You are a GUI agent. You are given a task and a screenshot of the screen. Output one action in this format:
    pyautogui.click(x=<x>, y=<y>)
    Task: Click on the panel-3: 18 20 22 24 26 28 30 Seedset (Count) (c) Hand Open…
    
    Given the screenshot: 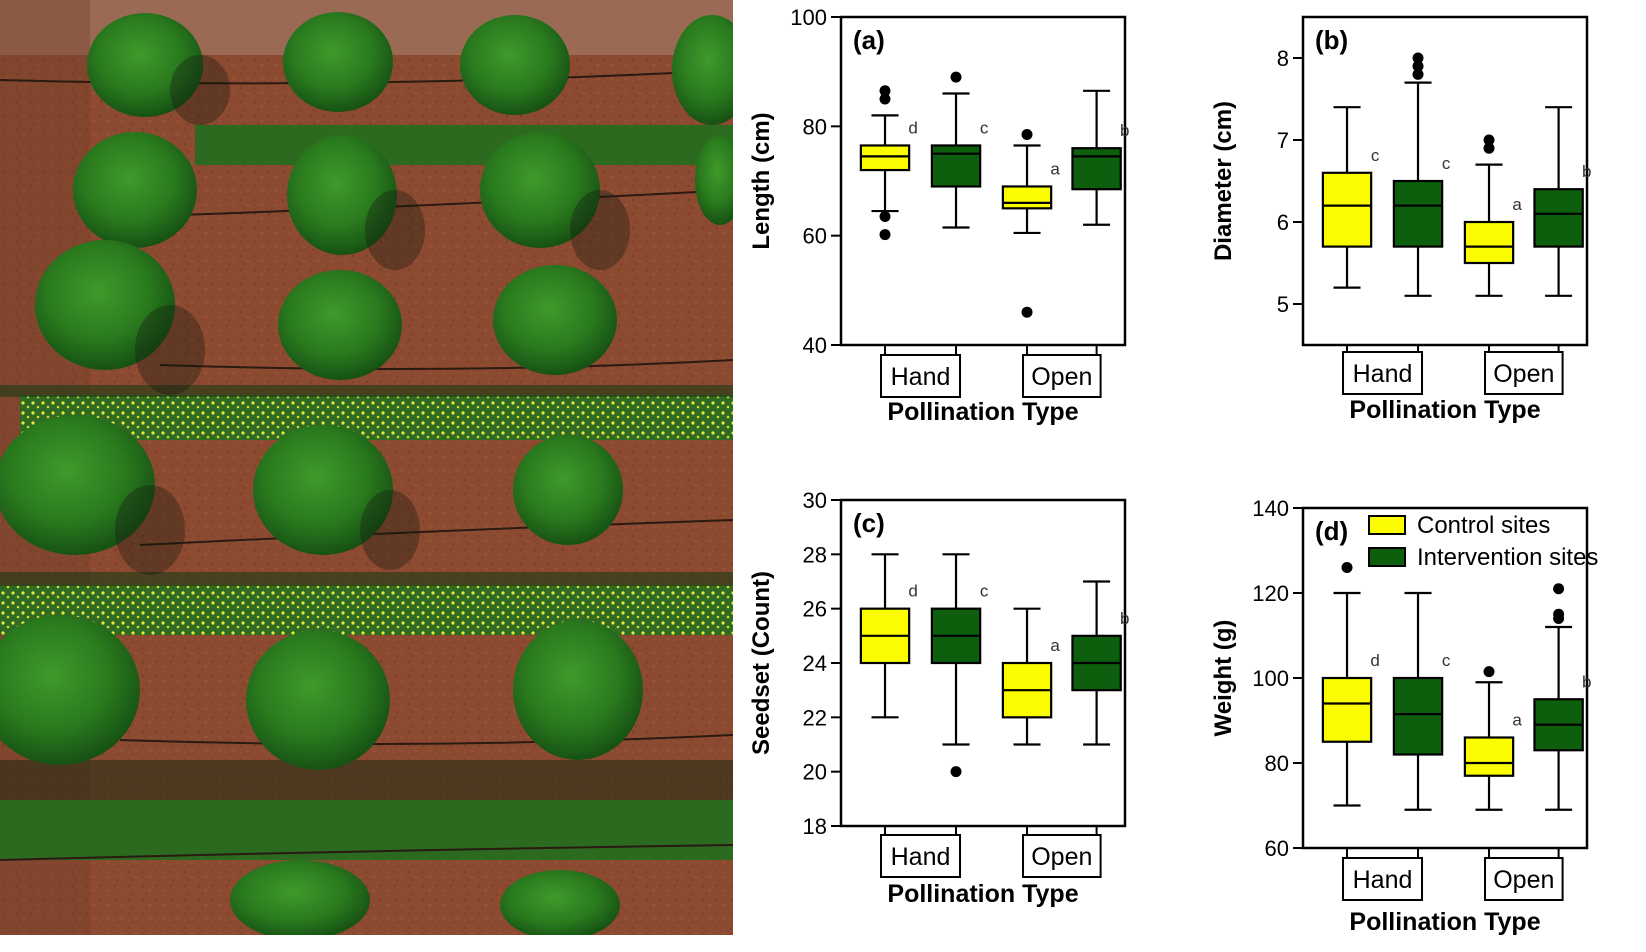 What is the action you would take?
    pyautogui.click(x=938, y=698)
    